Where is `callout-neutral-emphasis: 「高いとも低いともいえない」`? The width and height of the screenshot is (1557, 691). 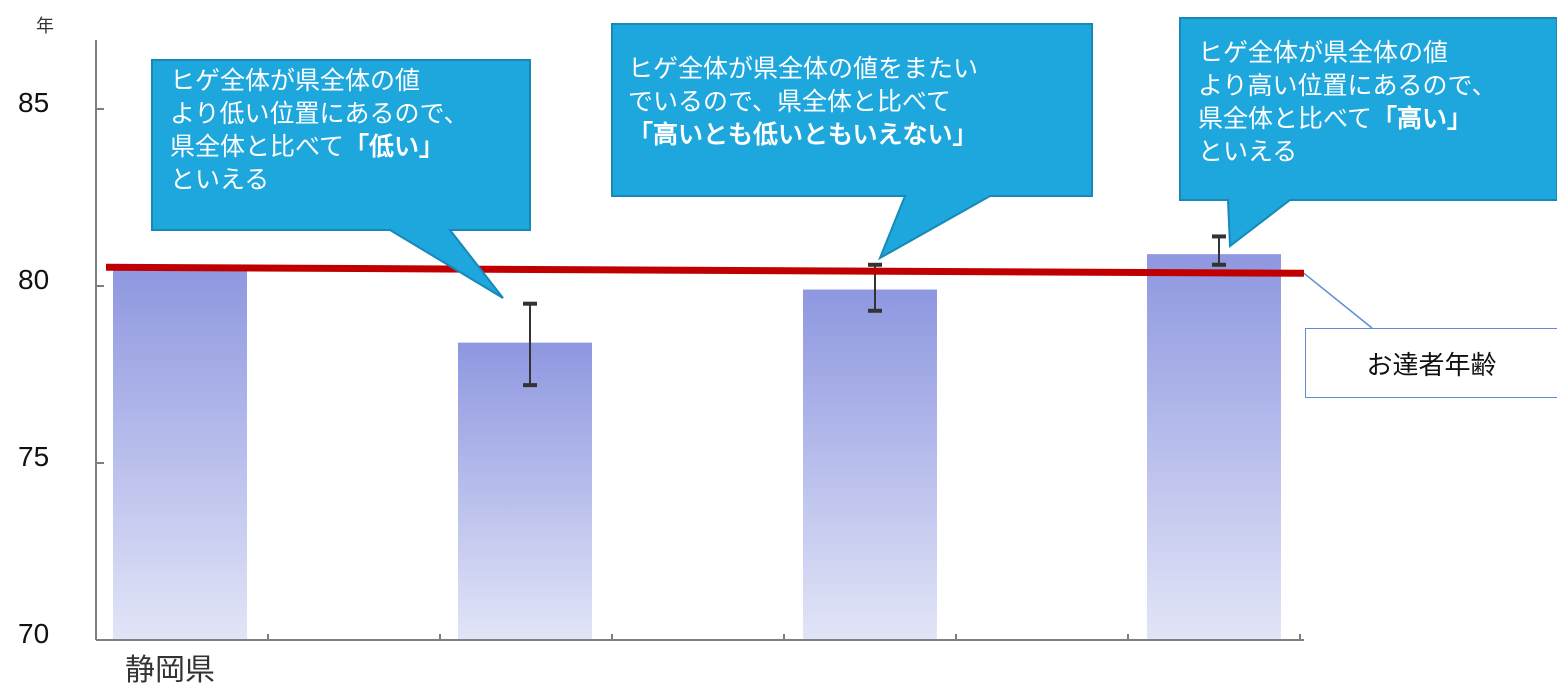
callout-neutral-emphasis: 「高いとも低いともいえない」 is located at coordinates (803, 134).